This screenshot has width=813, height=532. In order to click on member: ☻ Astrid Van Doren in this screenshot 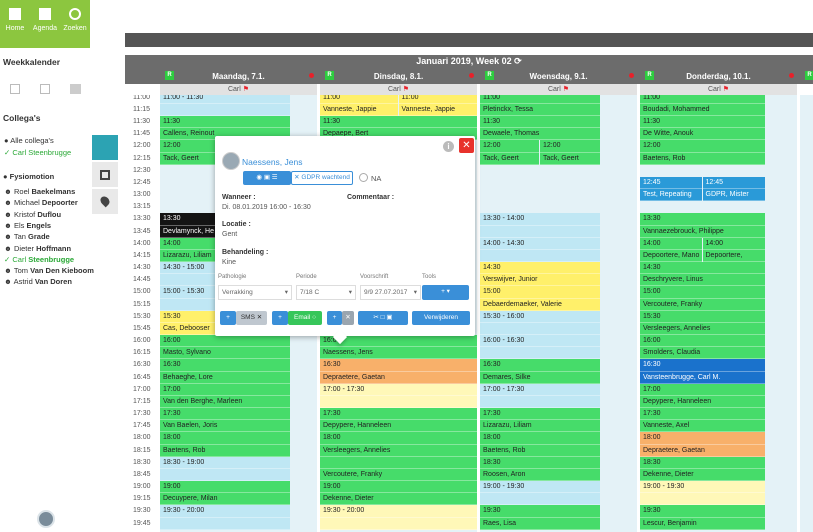, I will do `click(38, 281)`.